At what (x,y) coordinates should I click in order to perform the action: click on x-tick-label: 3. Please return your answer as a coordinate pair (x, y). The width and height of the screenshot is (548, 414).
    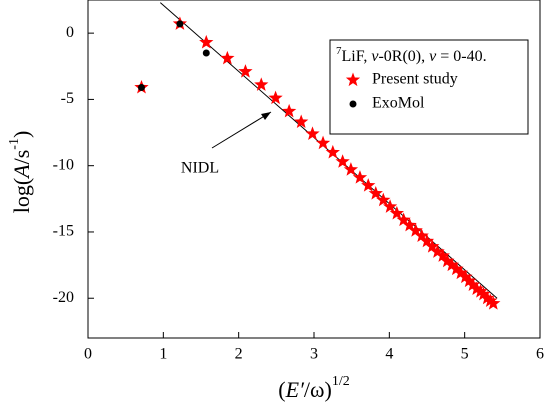
    Looking at the image, I should click on (314, 354).